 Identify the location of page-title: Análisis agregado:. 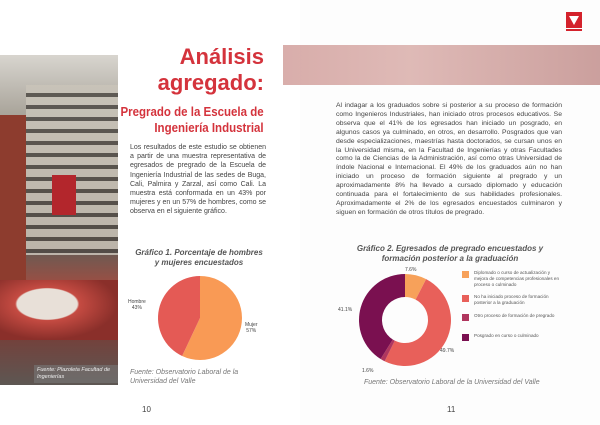
(210, 69).